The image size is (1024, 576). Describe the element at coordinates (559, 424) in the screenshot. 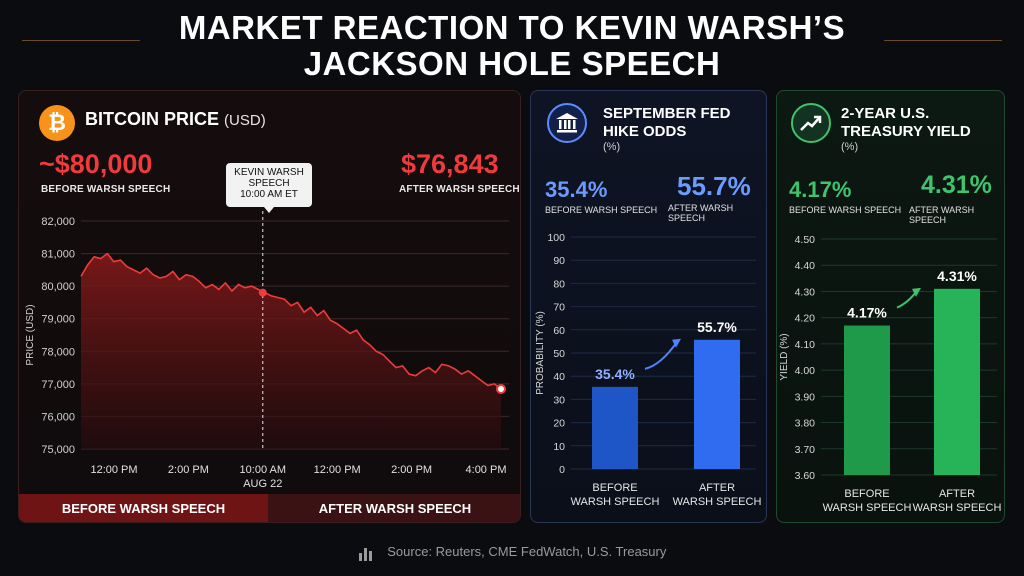

I see `y-tick-label: 20` at that location.